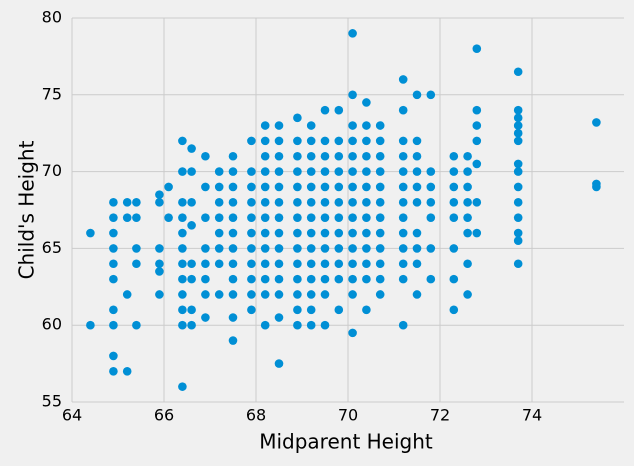 The width and height of the screenshot is (634, 466). Describe the element at coordinates (52, 17) in the screenshot. I see `y-tick-label: 80` at that location.